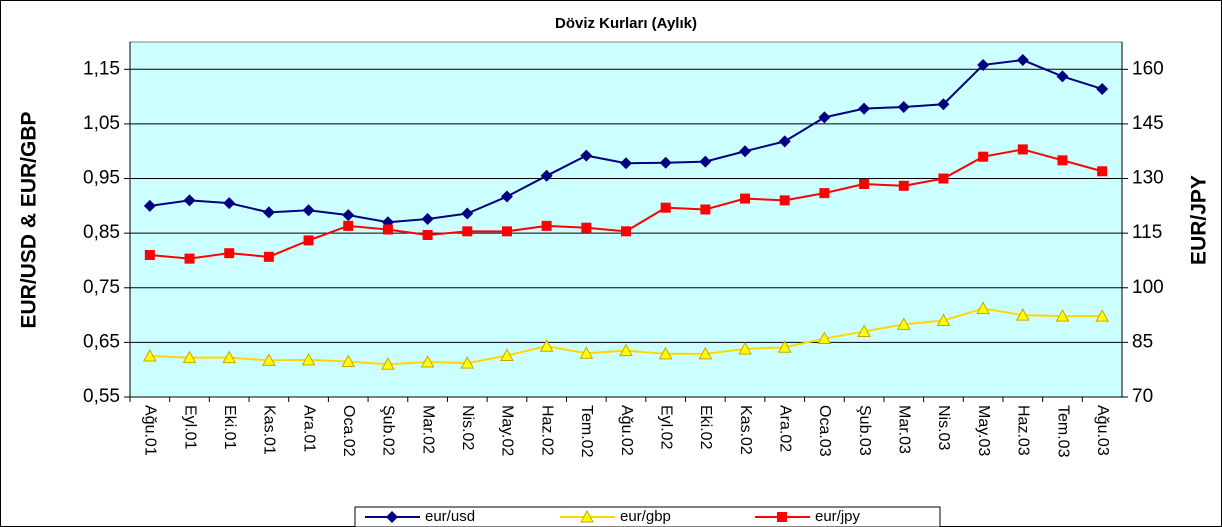 Image resolution: width=1222 pixels, height=527 pixels. Describe the element at coordinates (705, 427) in the screenshot. I see `x-tick-label: Eki.02` at that location.